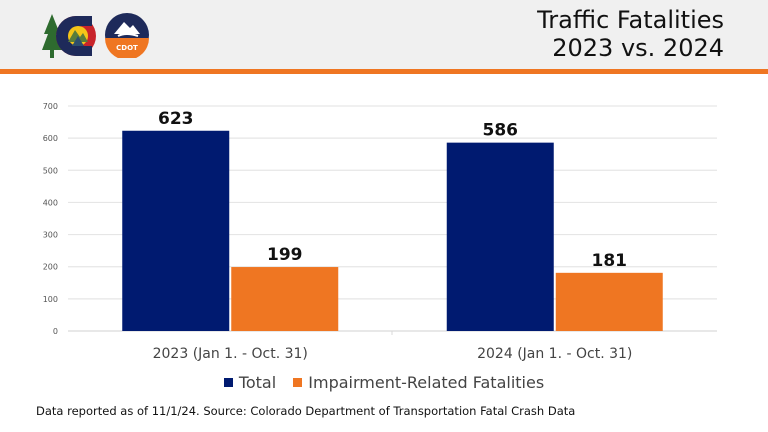 Image resolution: width=768 pixels, height=432 pixels. Describe the element at coordinates (50, 267) in the screenshot. I see `y-tick-label: 200` at that location.